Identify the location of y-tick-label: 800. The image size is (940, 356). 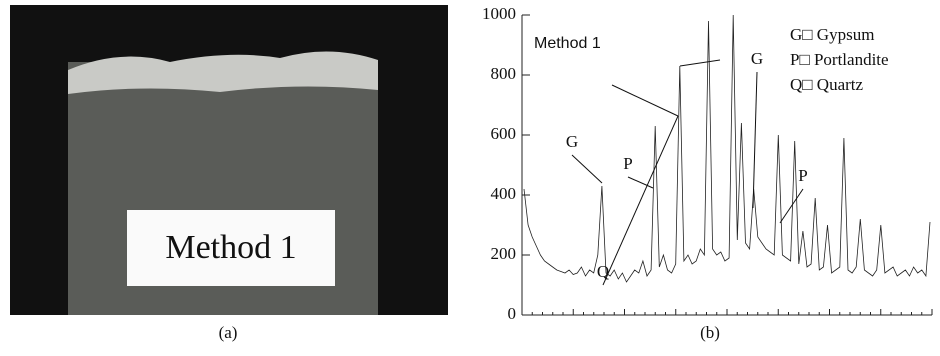
(504, 73).